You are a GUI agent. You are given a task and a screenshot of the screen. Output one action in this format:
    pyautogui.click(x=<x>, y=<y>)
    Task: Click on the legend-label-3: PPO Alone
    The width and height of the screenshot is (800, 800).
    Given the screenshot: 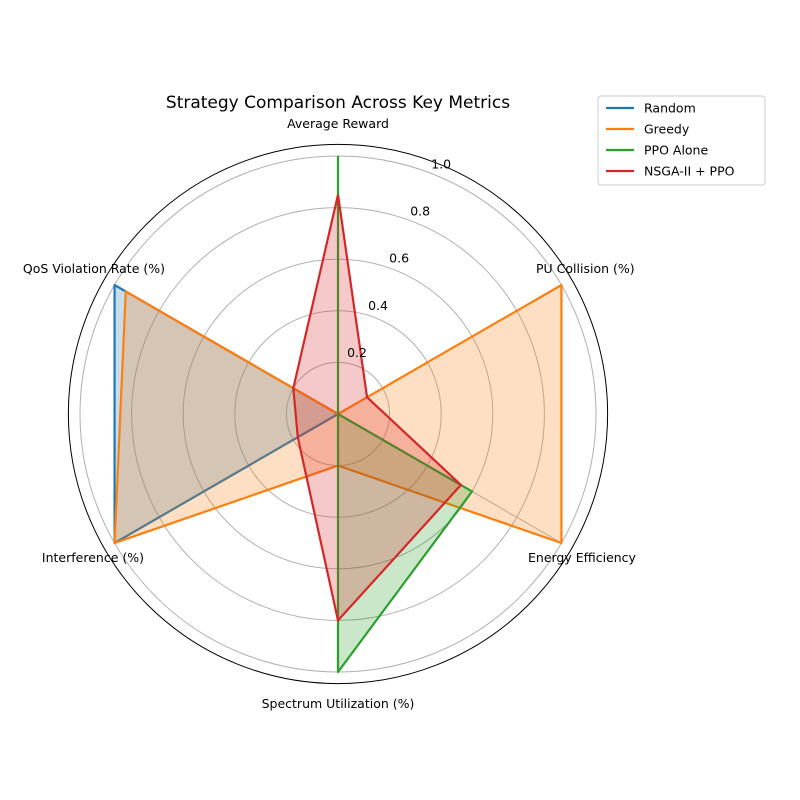 What is the action you would take?
    pyautogui.click(x=676, y=150)
    